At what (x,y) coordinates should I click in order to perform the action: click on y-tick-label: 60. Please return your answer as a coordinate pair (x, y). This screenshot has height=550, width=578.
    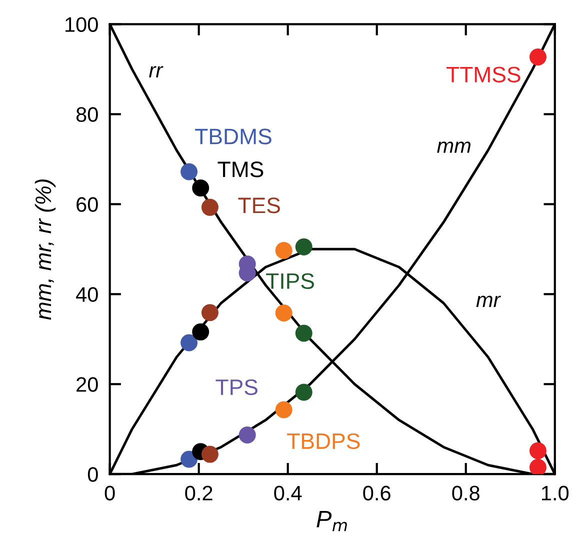
    Looking at the image, I should click on (87, 204).